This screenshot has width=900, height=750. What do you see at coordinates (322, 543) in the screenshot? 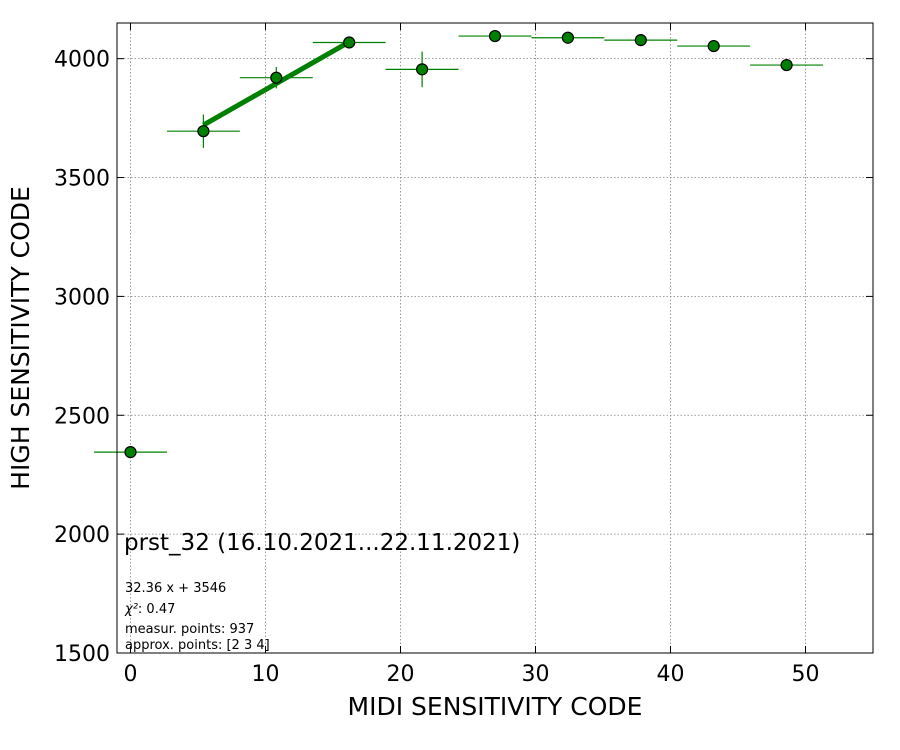
I see `chart-annotation-title: prst_32 (16.10.2021...22.11.2021)` at bounding box center [322, 543].